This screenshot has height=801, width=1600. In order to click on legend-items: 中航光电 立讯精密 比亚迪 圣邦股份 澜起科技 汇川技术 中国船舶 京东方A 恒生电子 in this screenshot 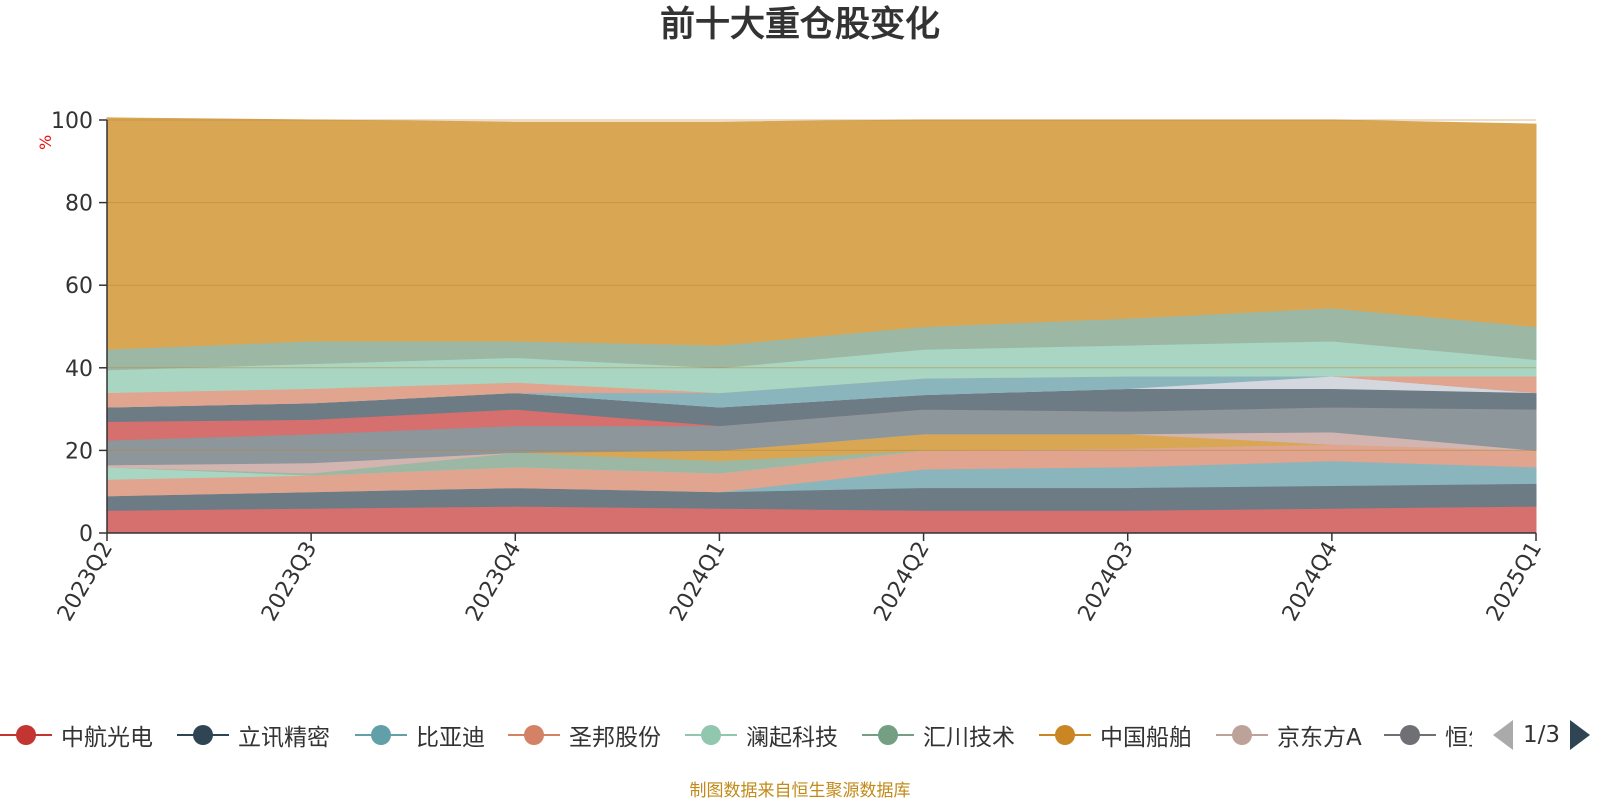, I will do `click(736, 735)`.